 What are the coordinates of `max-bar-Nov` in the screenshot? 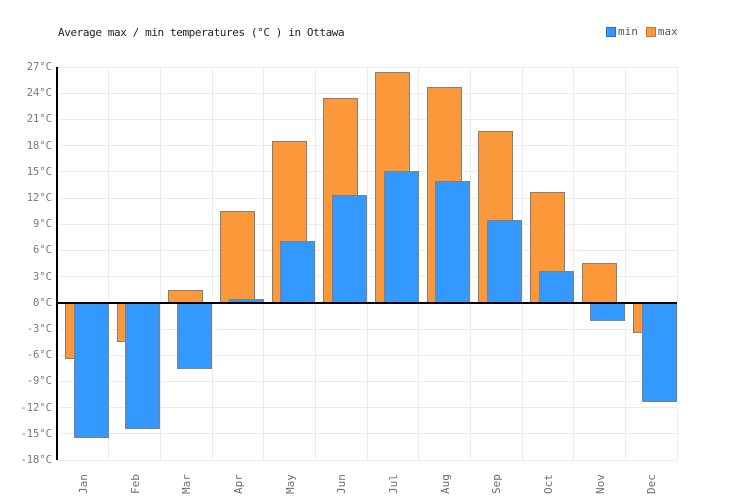 It's located at (599, 282).